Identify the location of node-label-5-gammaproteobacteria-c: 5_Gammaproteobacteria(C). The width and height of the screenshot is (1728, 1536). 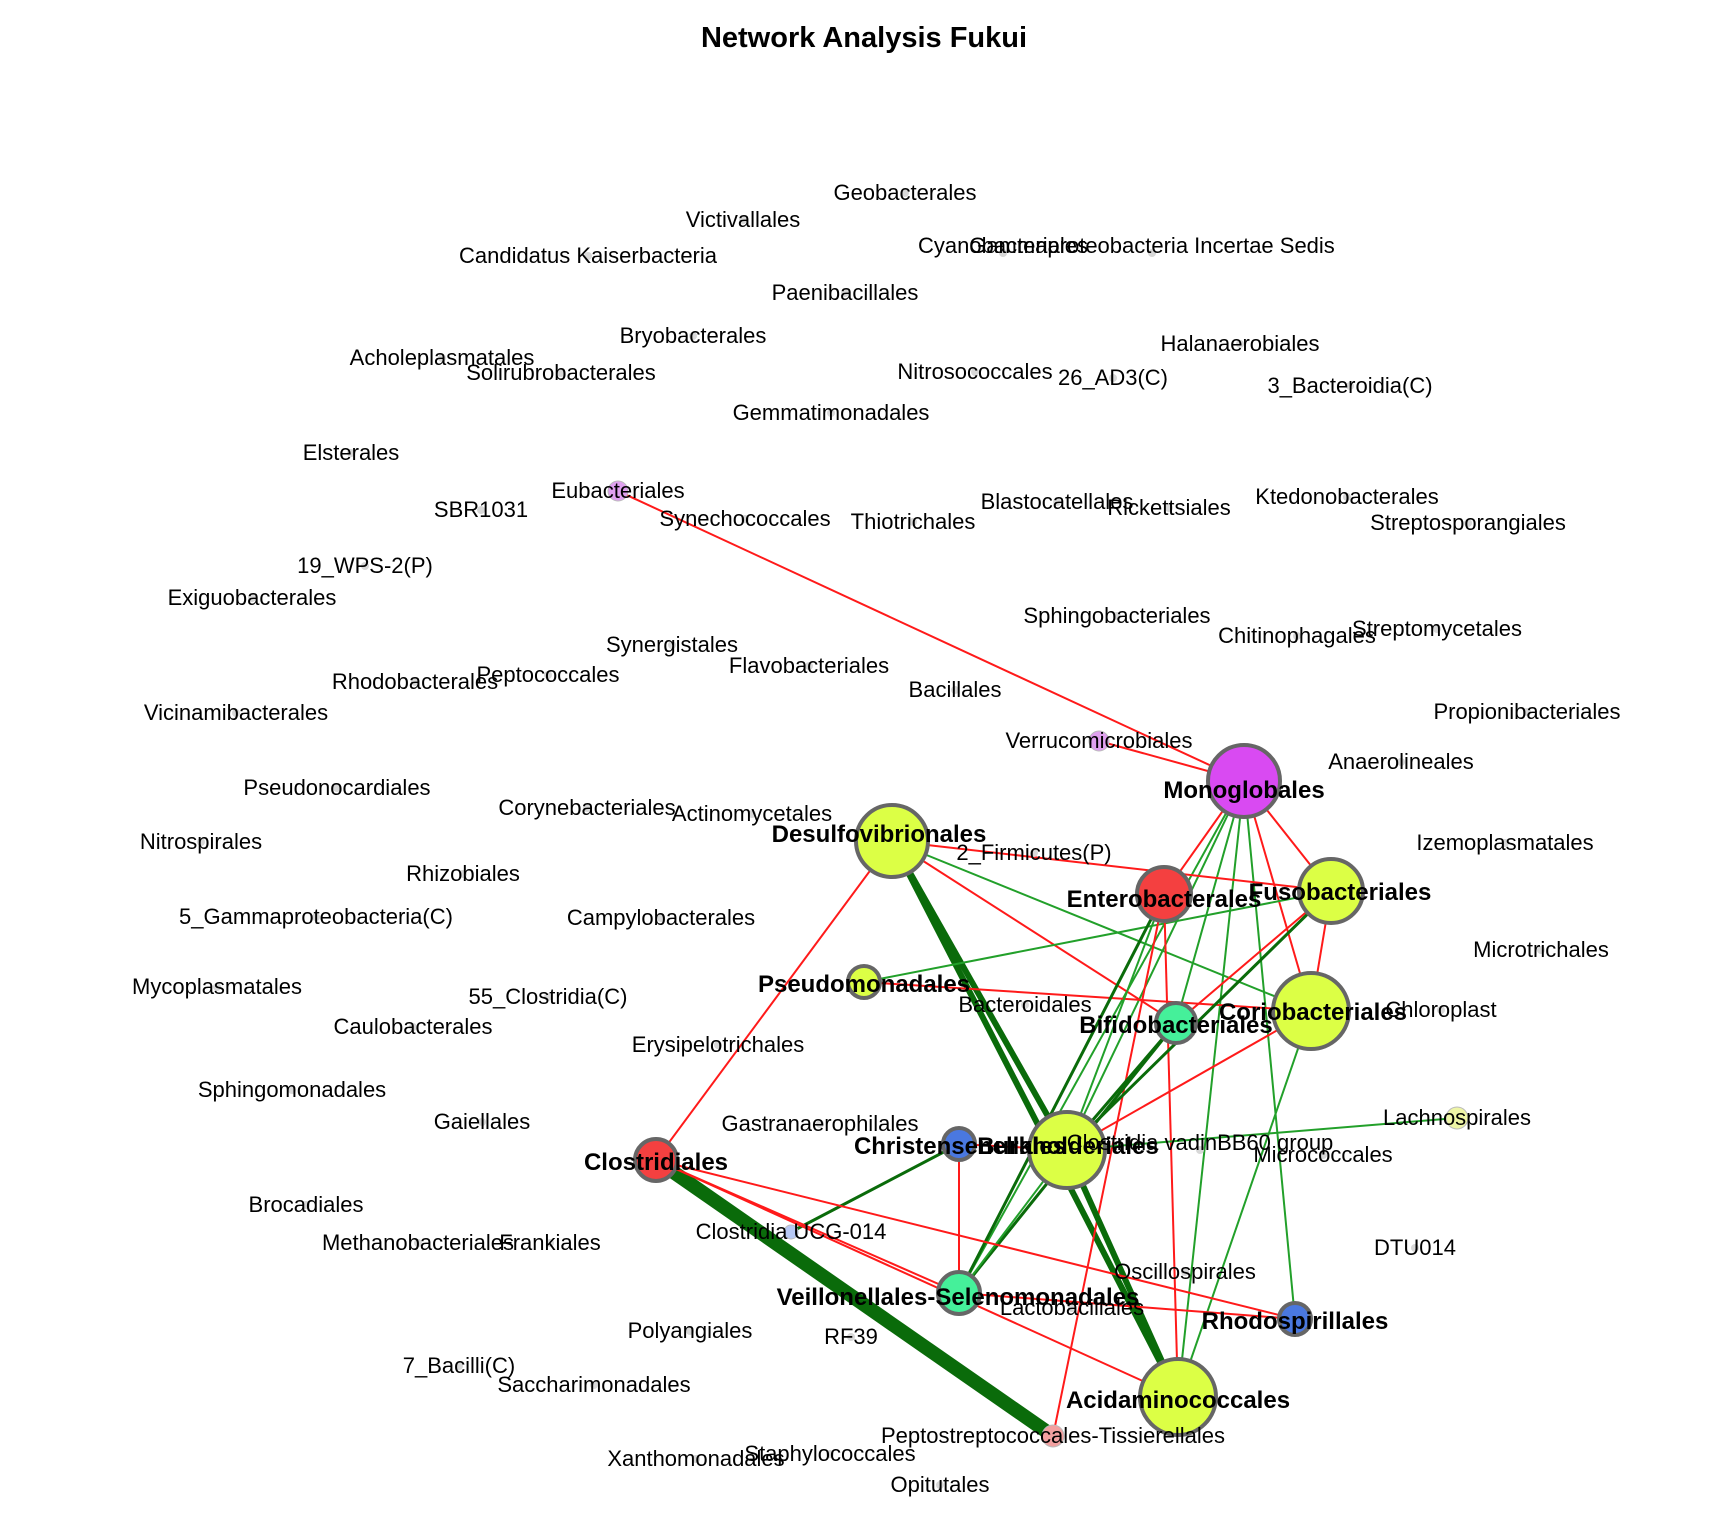
(316, 916).